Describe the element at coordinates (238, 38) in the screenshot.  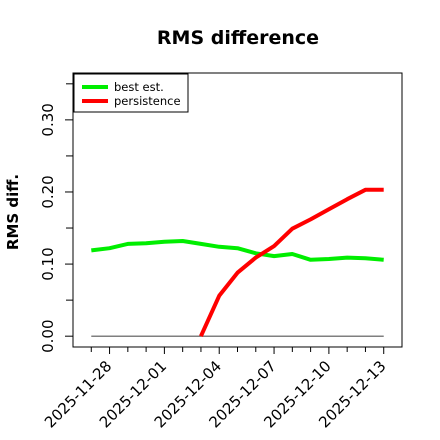
I see `chart-title: RMS difference` at that location.